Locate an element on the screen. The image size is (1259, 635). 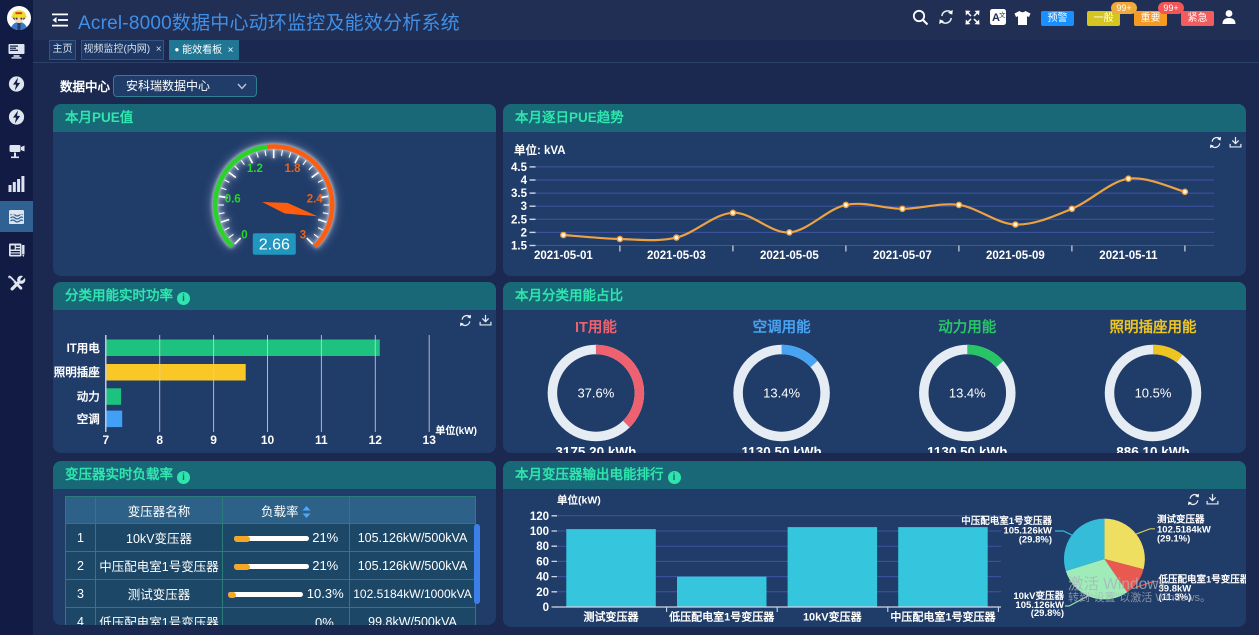
svg-text: 8 is located at coordinates (159, 440).